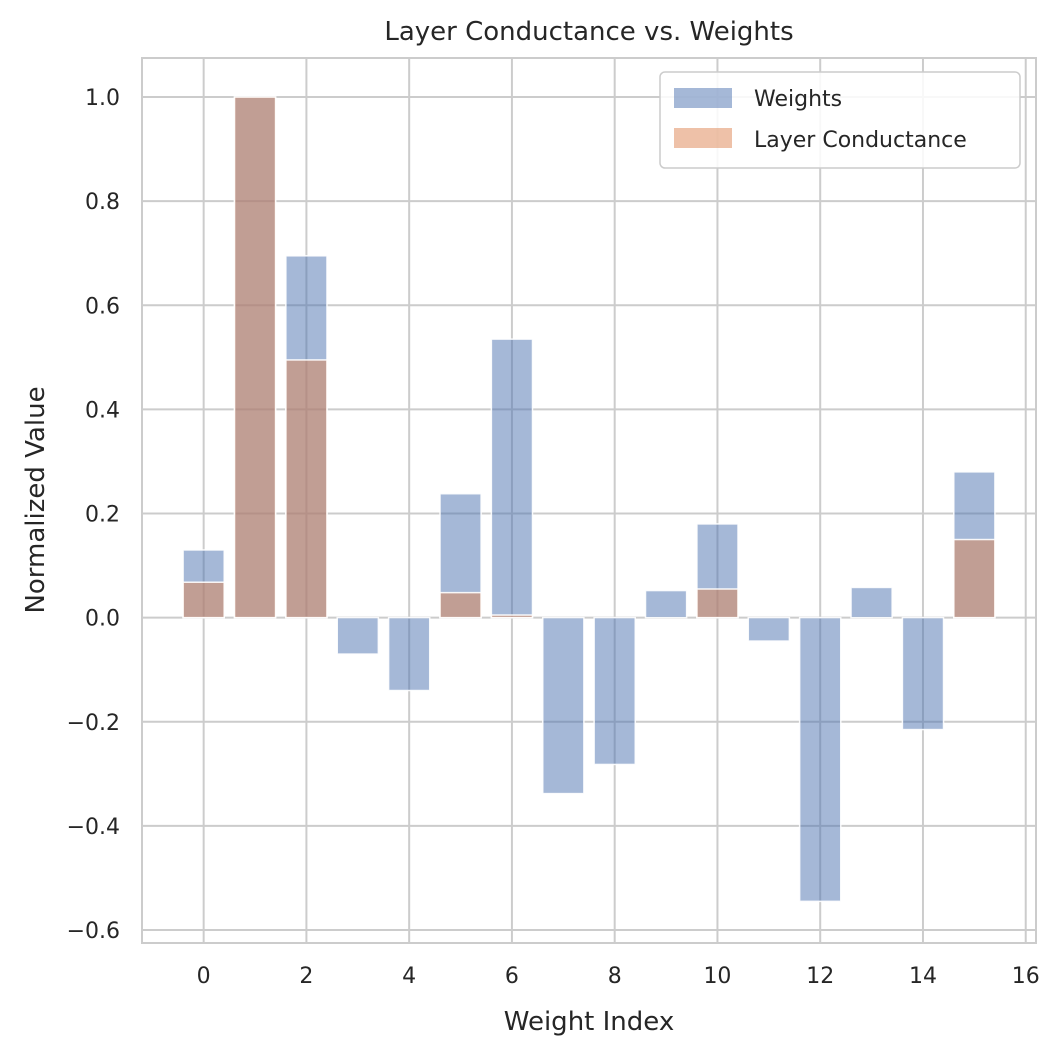 The image size is (1060, 1057). I want to click on x-tick-label: 8, so click(615, 976).